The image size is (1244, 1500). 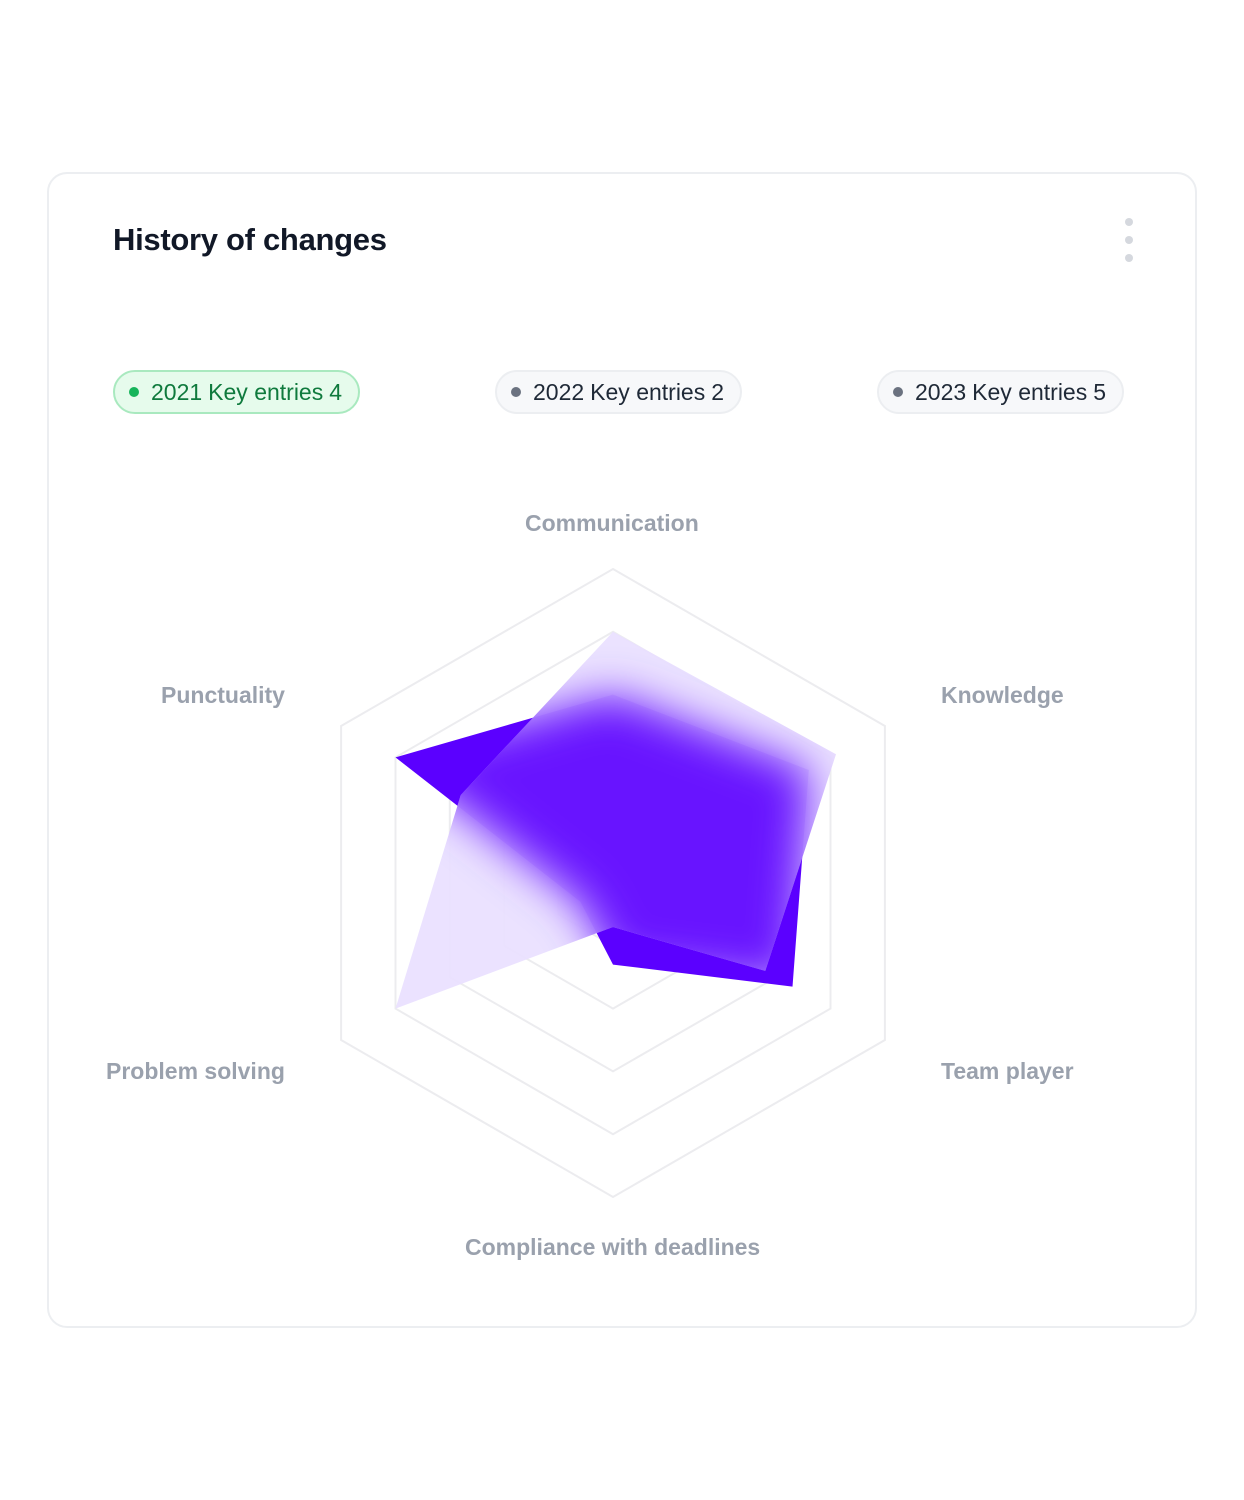 I want to click on axis-label-punctuality: Punctuality, so click(x=223, y=695).